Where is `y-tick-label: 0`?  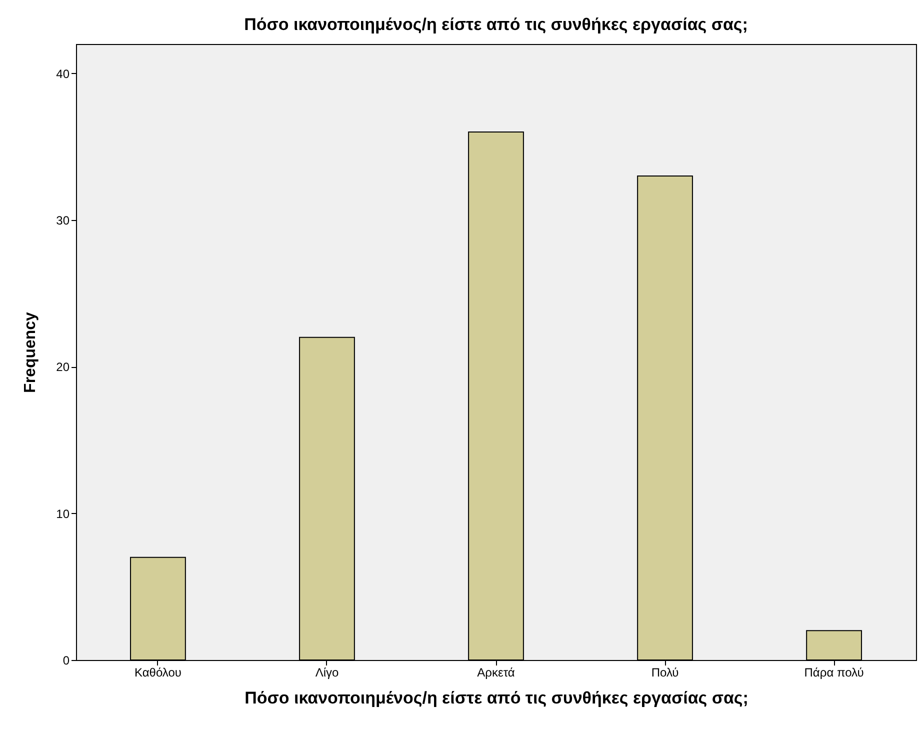 y-tick-label: 0 is located at coordinates (66, 661).